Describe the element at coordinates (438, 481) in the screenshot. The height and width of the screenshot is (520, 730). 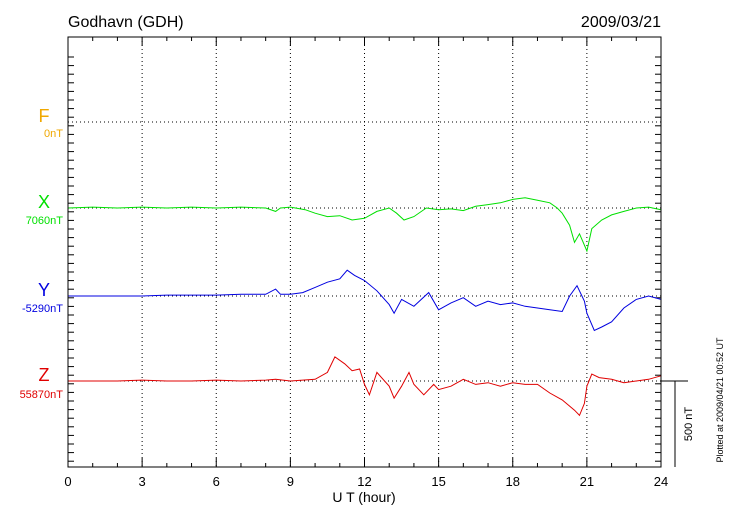
I see `x-tick-label: 15` at that location.